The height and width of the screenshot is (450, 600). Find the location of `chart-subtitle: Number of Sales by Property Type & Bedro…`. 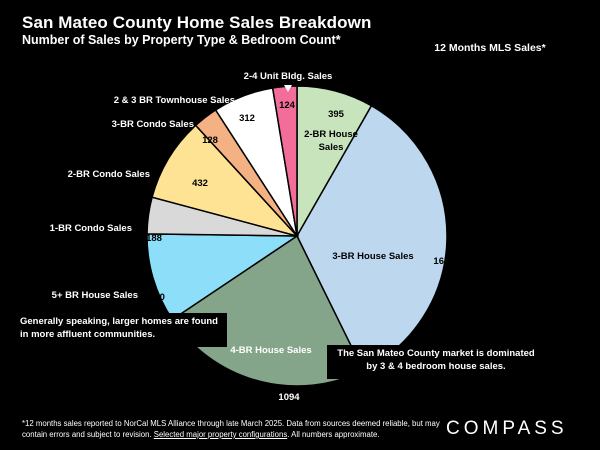

chart-subtitle: Number of Sales by Property Type & Bedro… is located at coordinates (181, 40).